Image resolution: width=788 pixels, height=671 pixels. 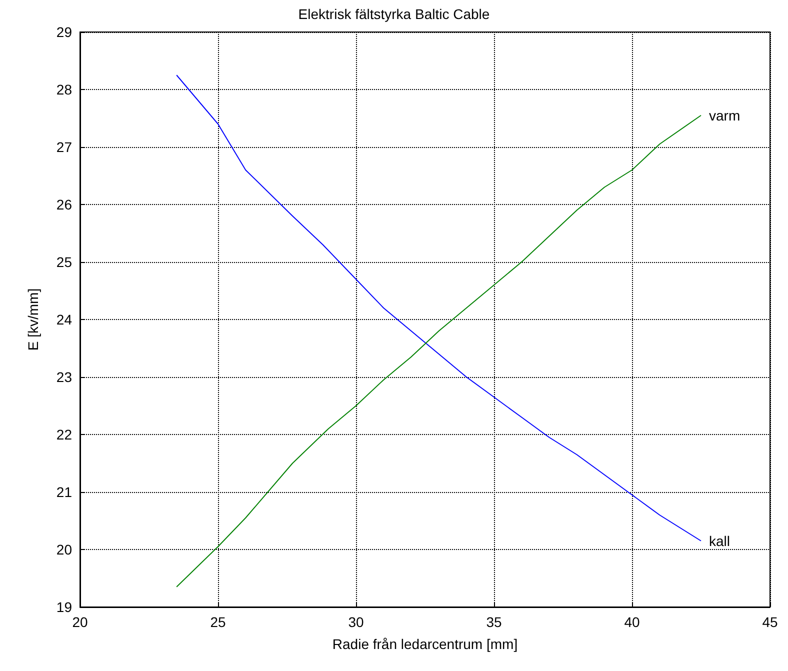 What do you see at coordinates (80, 622) in the screenshot?
I see `x-tick-label: 20` at bounding box center [80, 622].